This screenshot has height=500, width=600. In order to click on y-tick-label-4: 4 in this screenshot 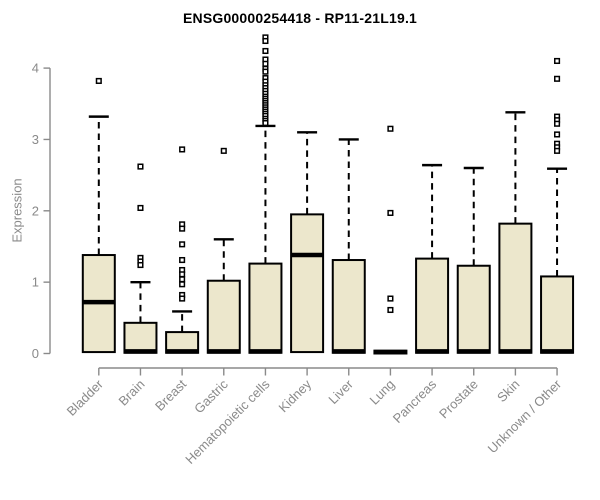, I will do `click(35, 68)`.